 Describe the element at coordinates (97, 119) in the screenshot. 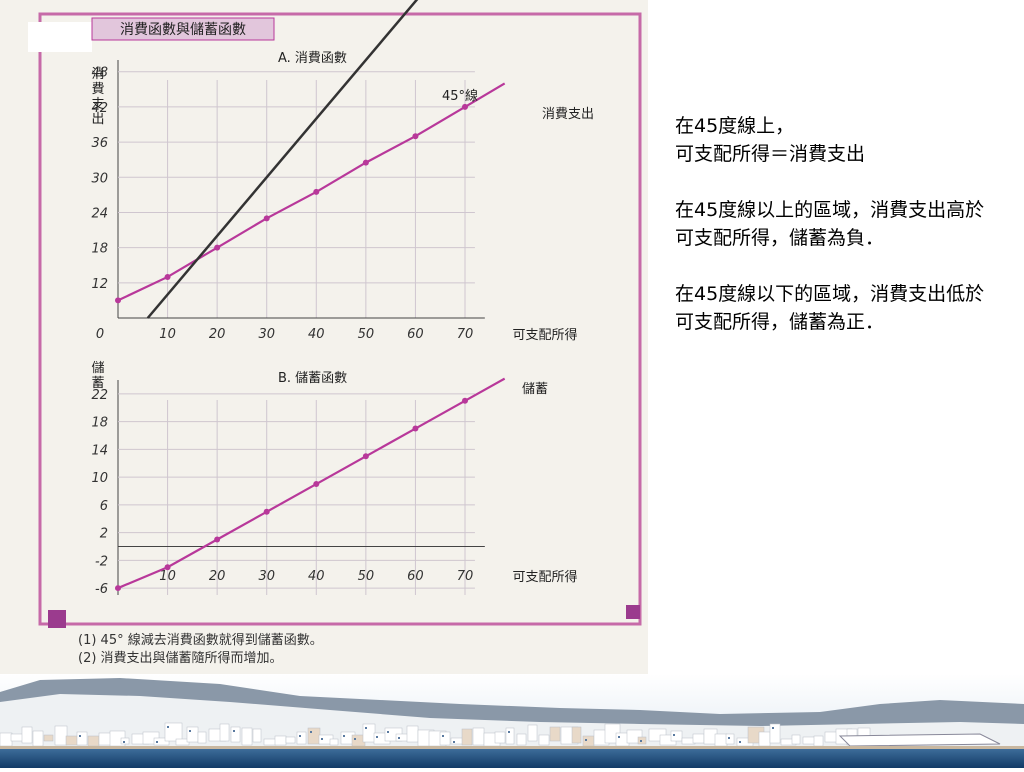

I see `y-axis-label-char: 出` at that location.